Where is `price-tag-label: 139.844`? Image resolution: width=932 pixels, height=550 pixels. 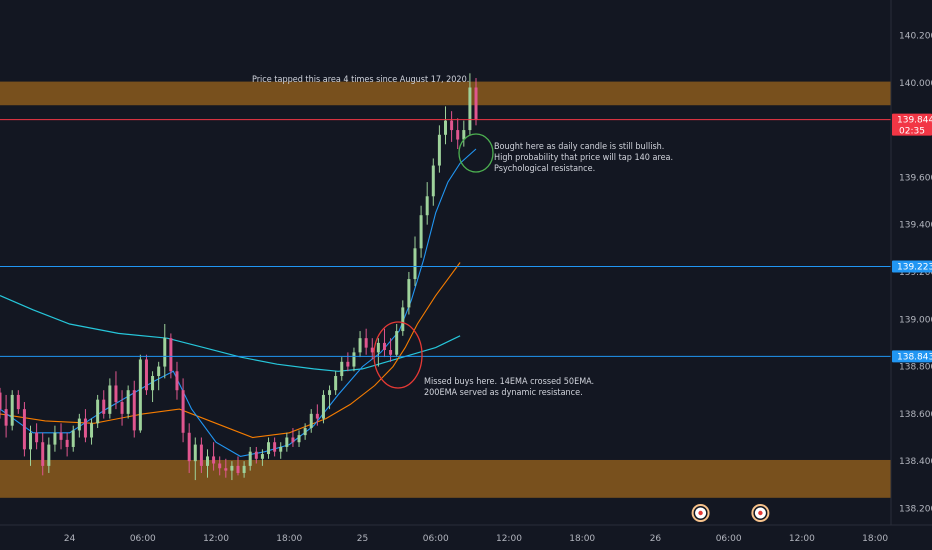 price-tag-label: 139.844 is located at coordinates (914, 121).